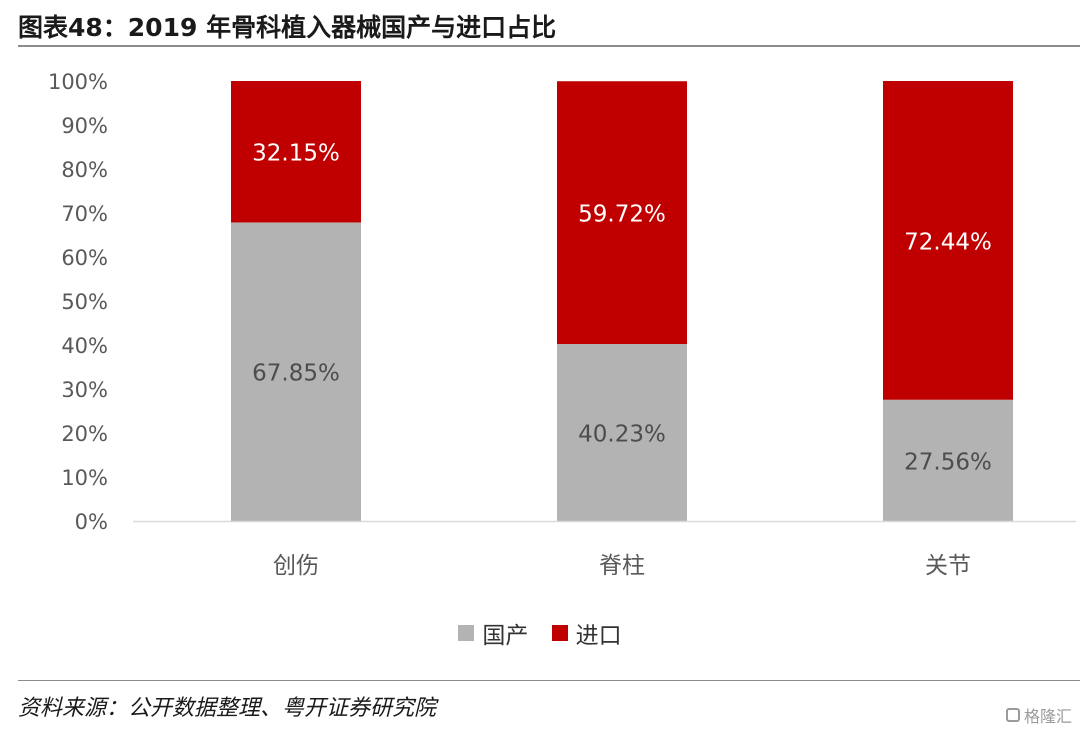 Image resolution: width=1080 pixels, height=734 pixels. What do you see at coordinates (466, 633) in the screenshot?
I see `legend-swatch-domestic` at bounding box center [466, 633].